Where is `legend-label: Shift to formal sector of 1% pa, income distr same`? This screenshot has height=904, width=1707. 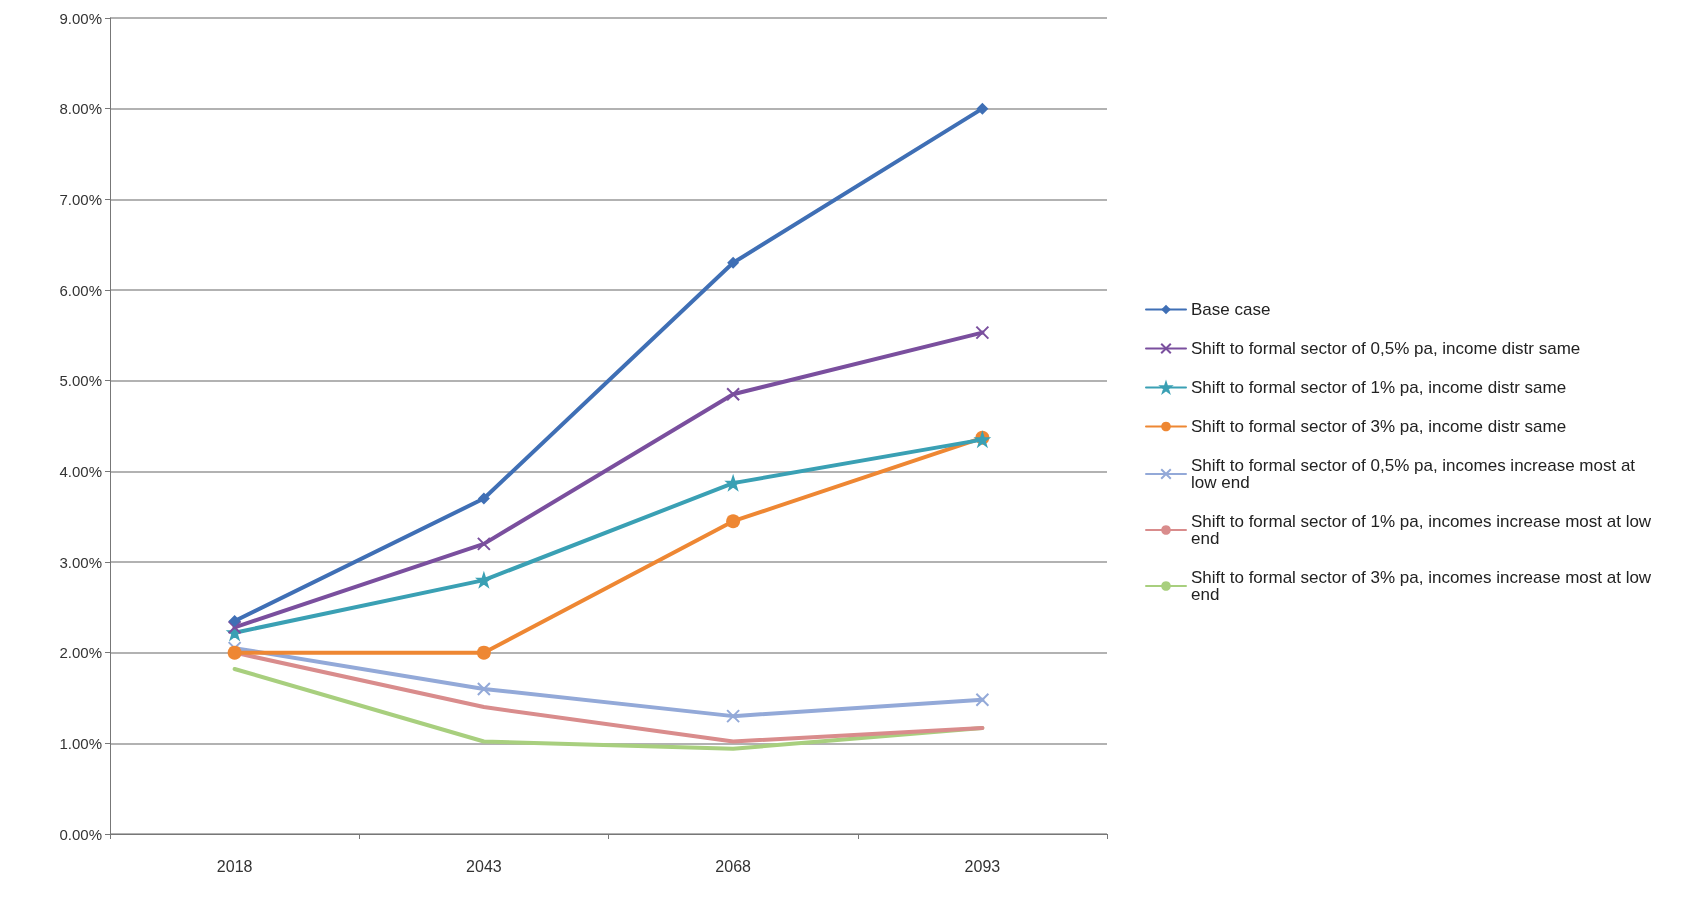 legend-label: Shift to formal sector of 1% pa, income distr same is located at coordinates (1379, 387).